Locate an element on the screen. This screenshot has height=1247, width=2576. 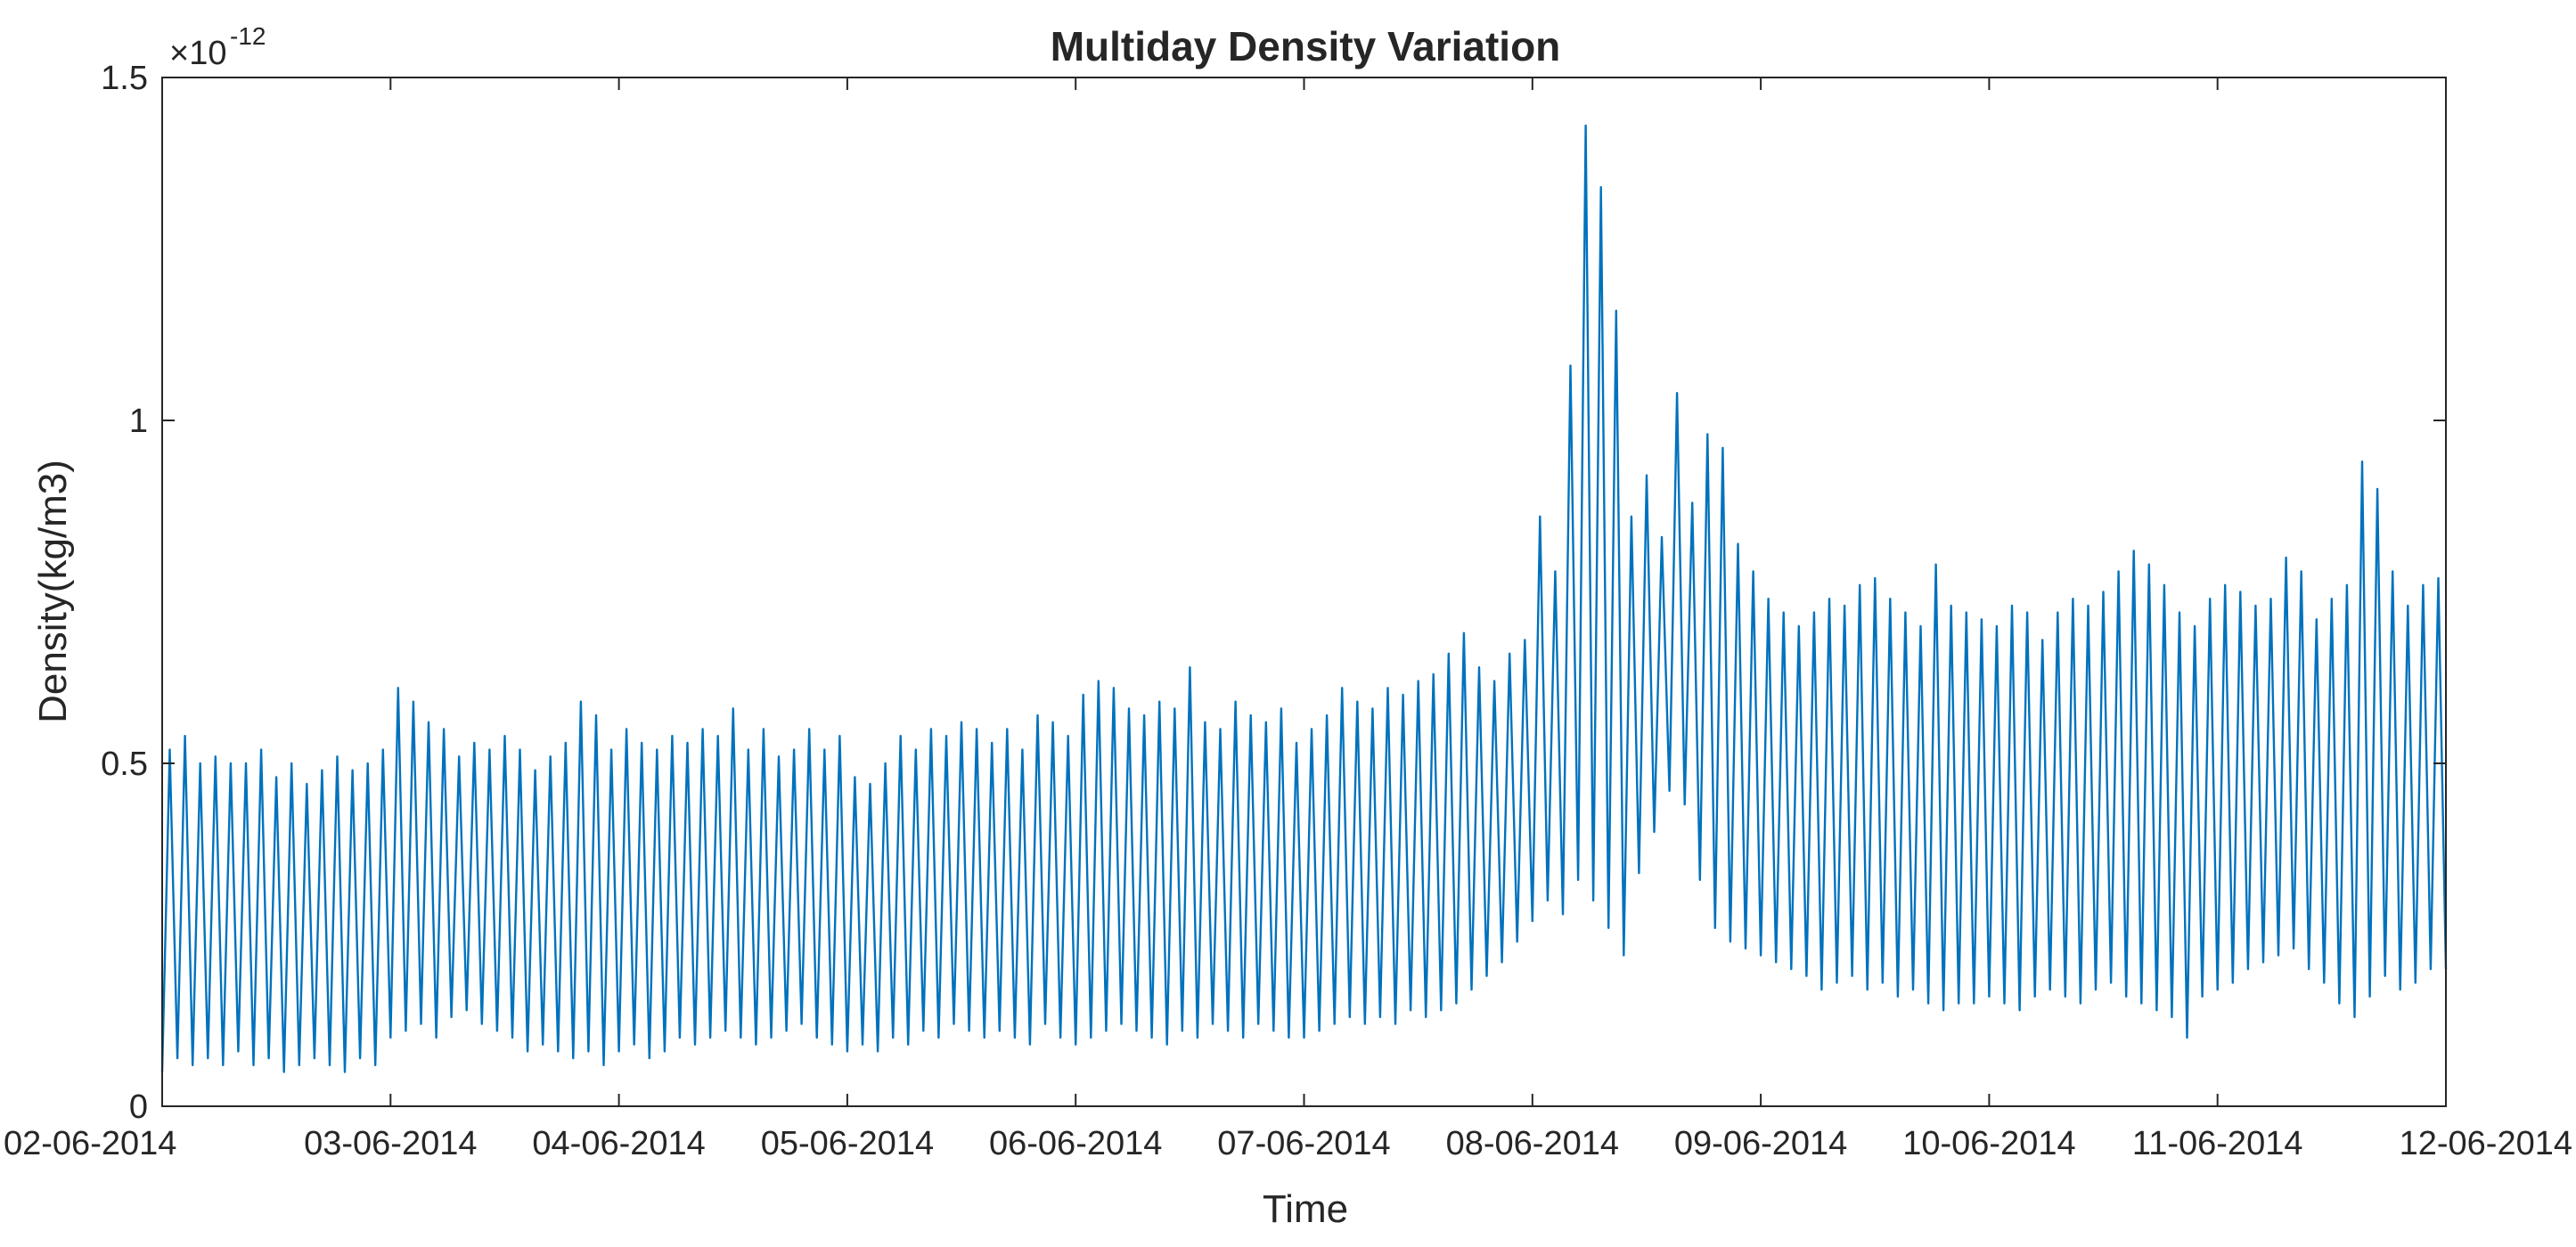
x-tick-label: 04-06-2014 is located at coordinates (618, 1143).